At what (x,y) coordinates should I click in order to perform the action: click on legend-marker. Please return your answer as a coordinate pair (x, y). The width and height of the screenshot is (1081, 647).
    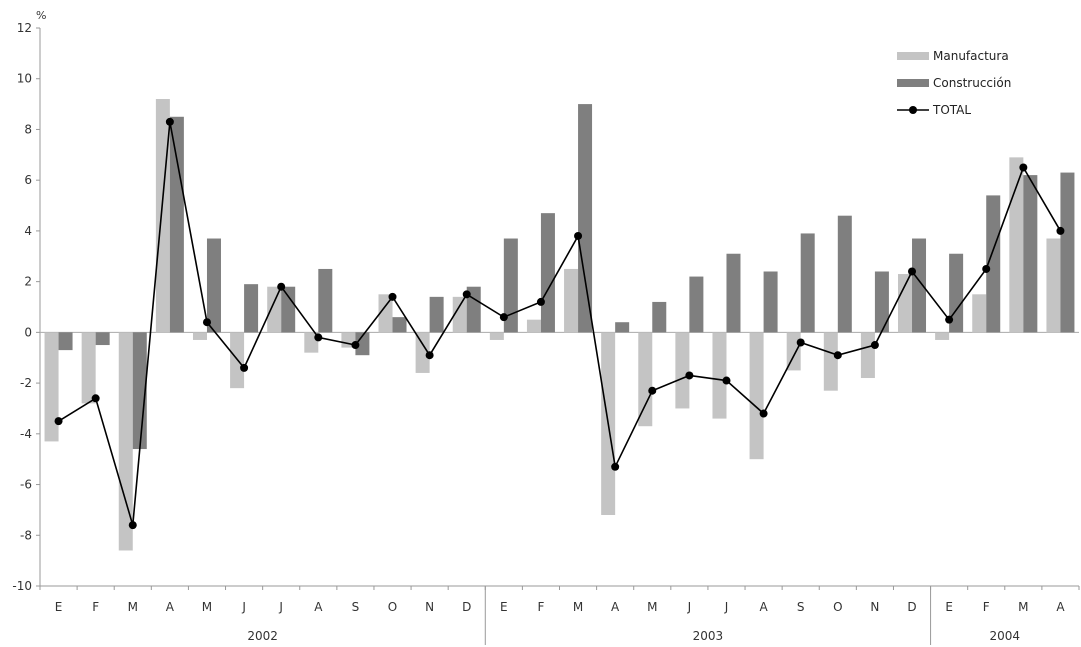
    Looking at the image, I should click on (913, 110).